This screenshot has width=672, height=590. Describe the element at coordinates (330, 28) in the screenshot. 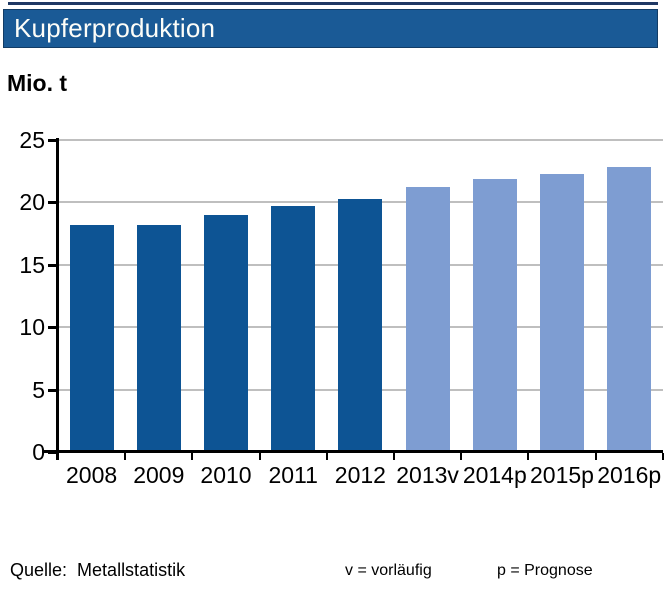

I see `chart-title-bar: Kupferproduktion` at that location.